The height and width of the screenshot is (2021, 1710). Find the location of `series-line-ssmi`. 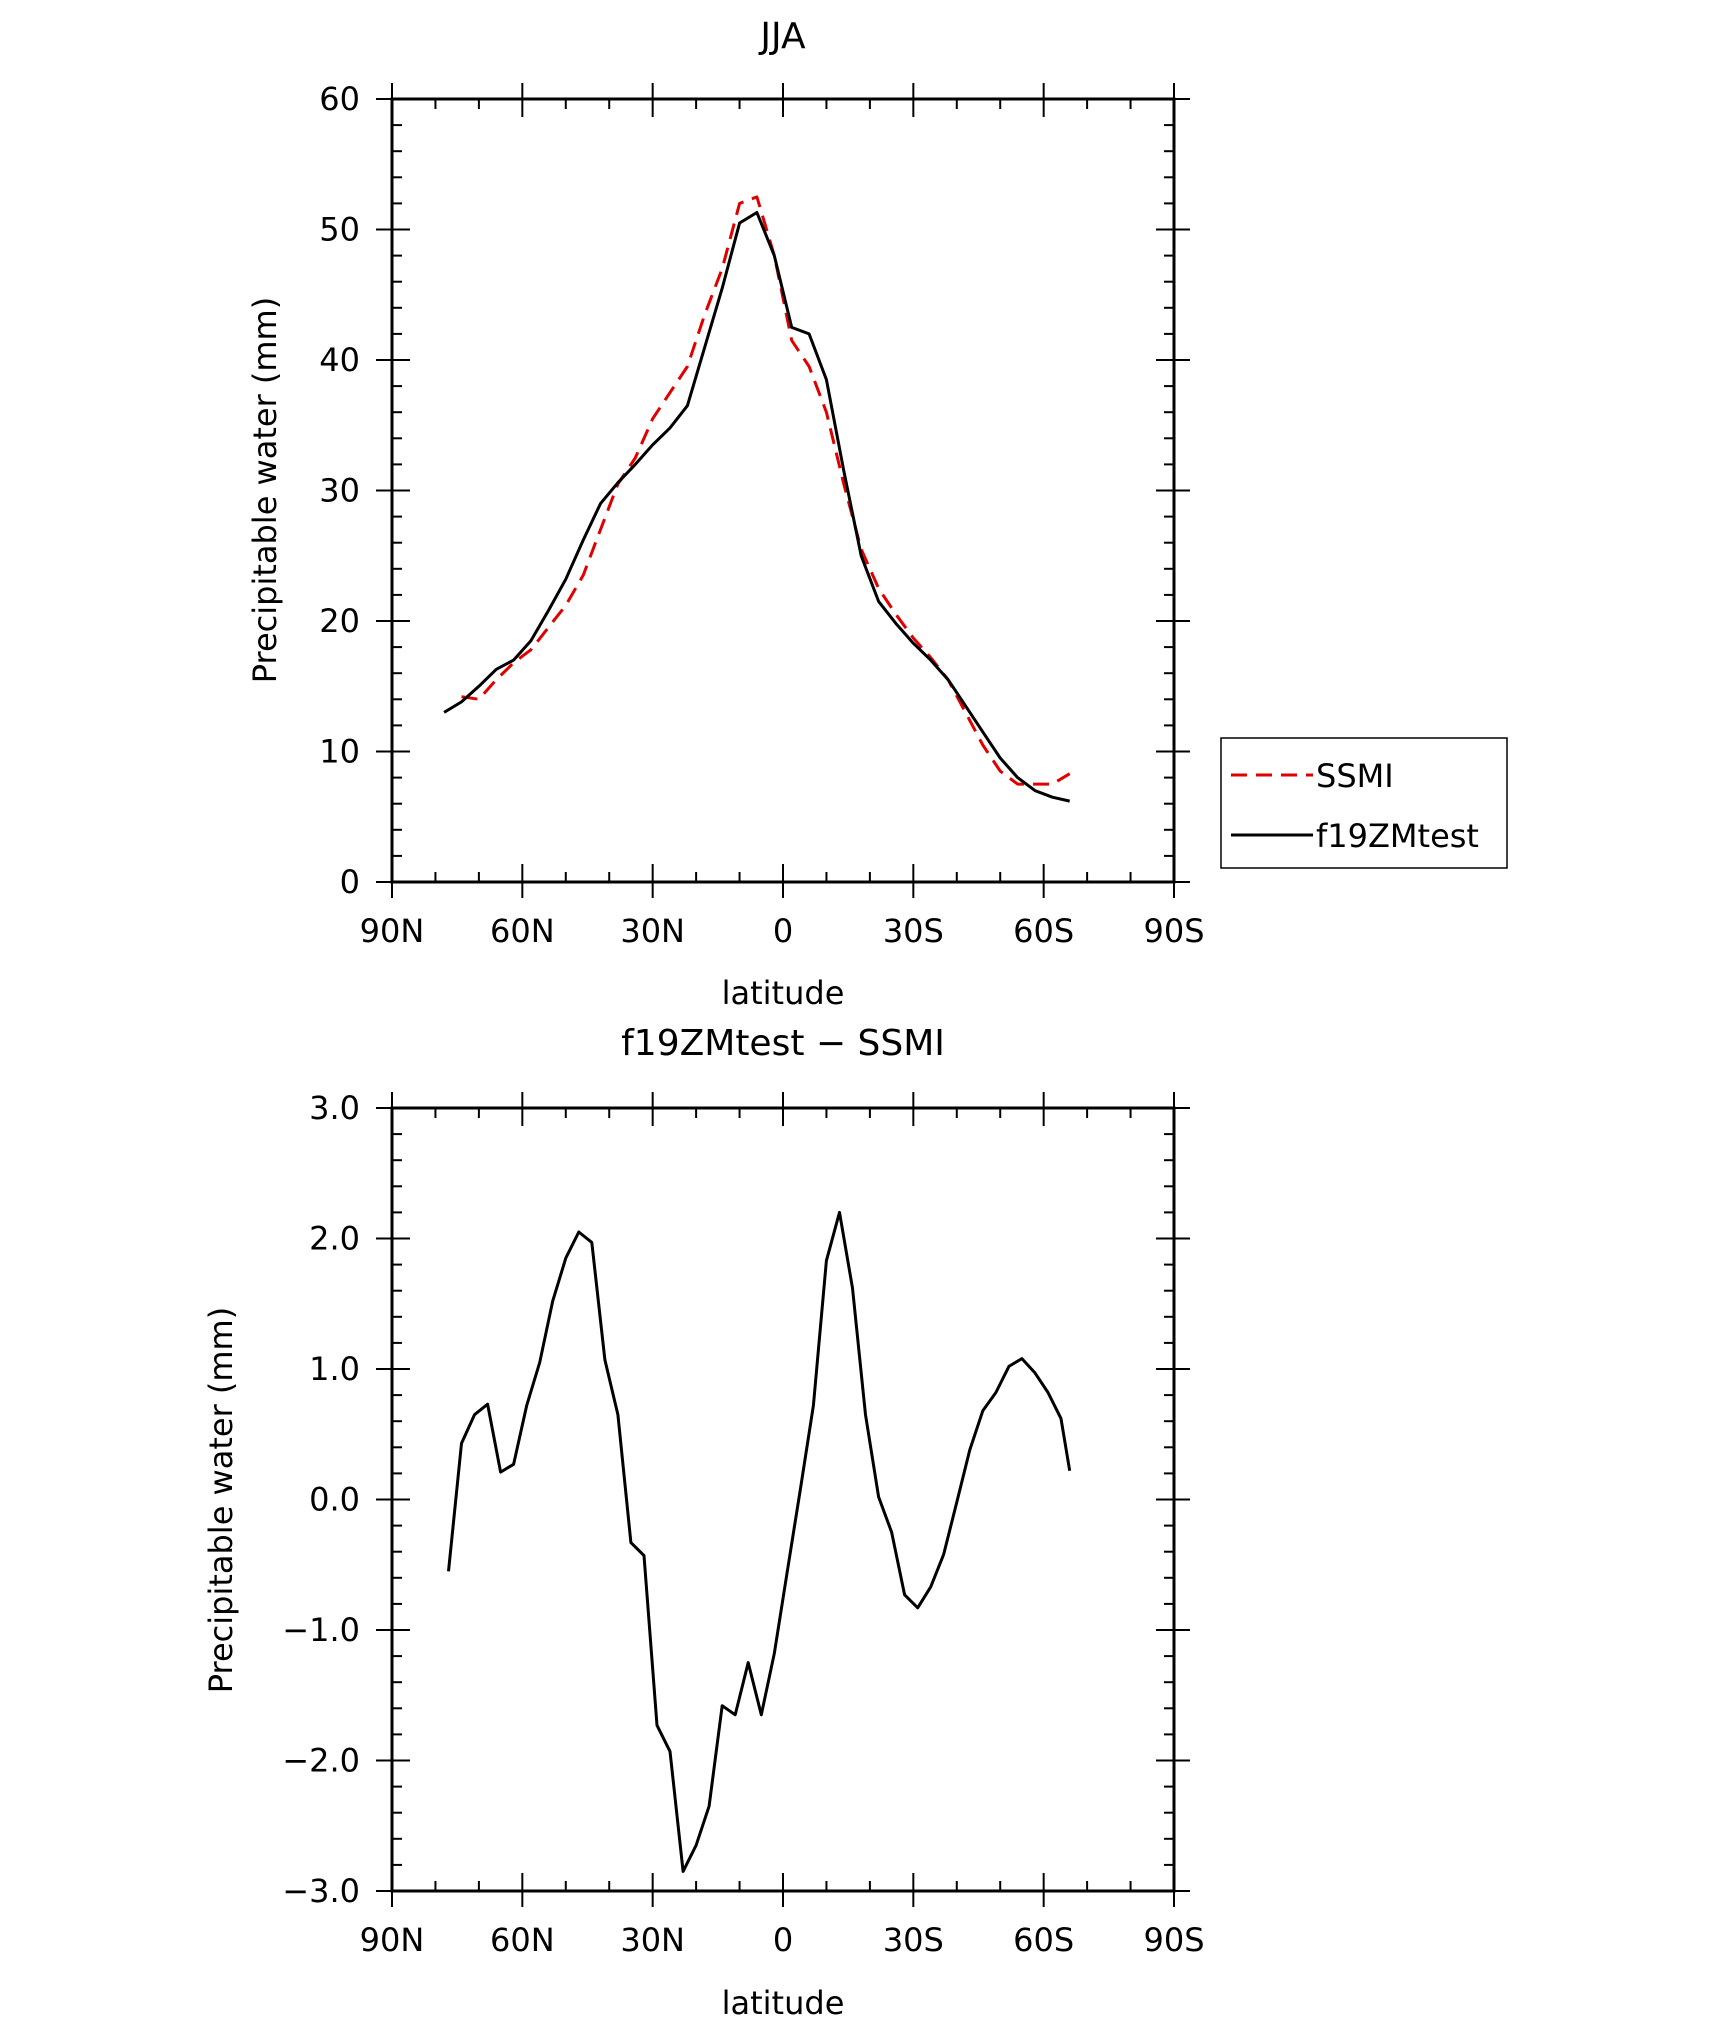

series-line-ssmi is located at coordinates (766, 490).